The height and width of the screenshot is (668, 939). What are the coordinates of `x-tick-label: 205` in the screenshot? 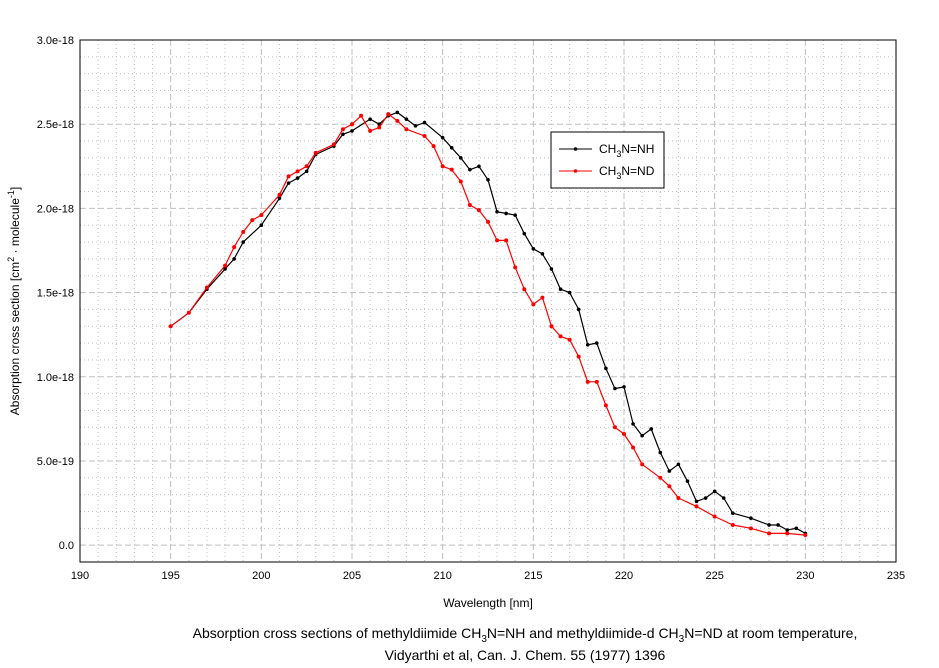 It's located at (352, 576).